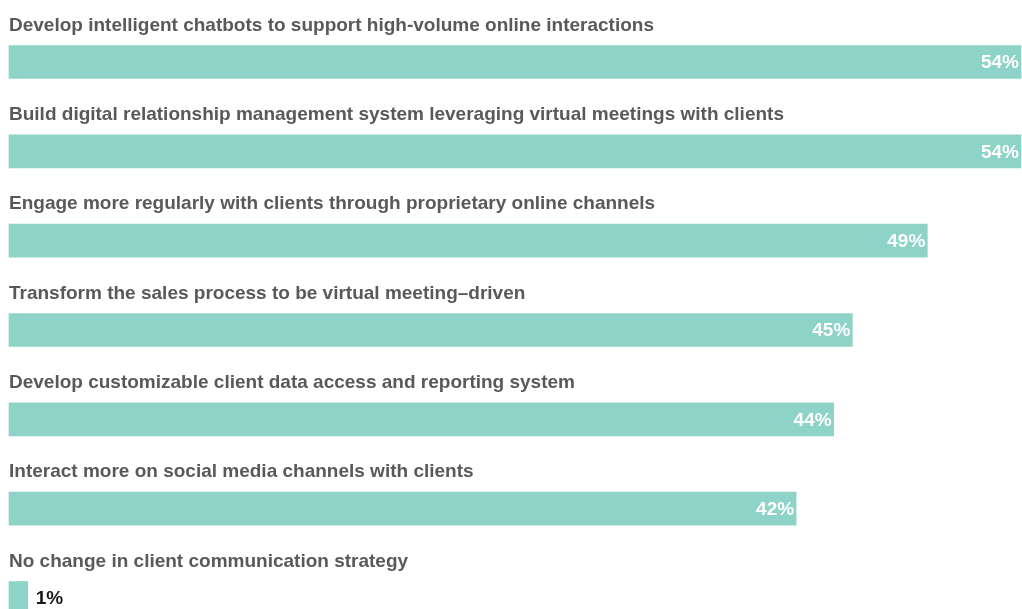 Image resolution: width=1022 pixels, height=609 pixels. What do you see at coordinates (331, 24) in the screenshot?
I see `y-tick-label: Develop intelligent chatbots to support high-volume online interactions` at bounding box center [331, 24].